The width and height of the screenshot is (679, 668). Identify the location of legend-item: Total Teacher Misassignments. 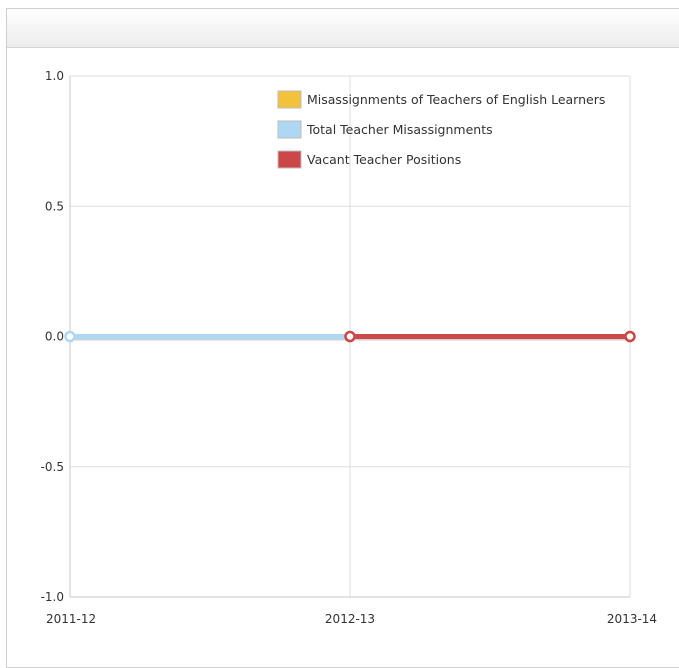
(385, 129).